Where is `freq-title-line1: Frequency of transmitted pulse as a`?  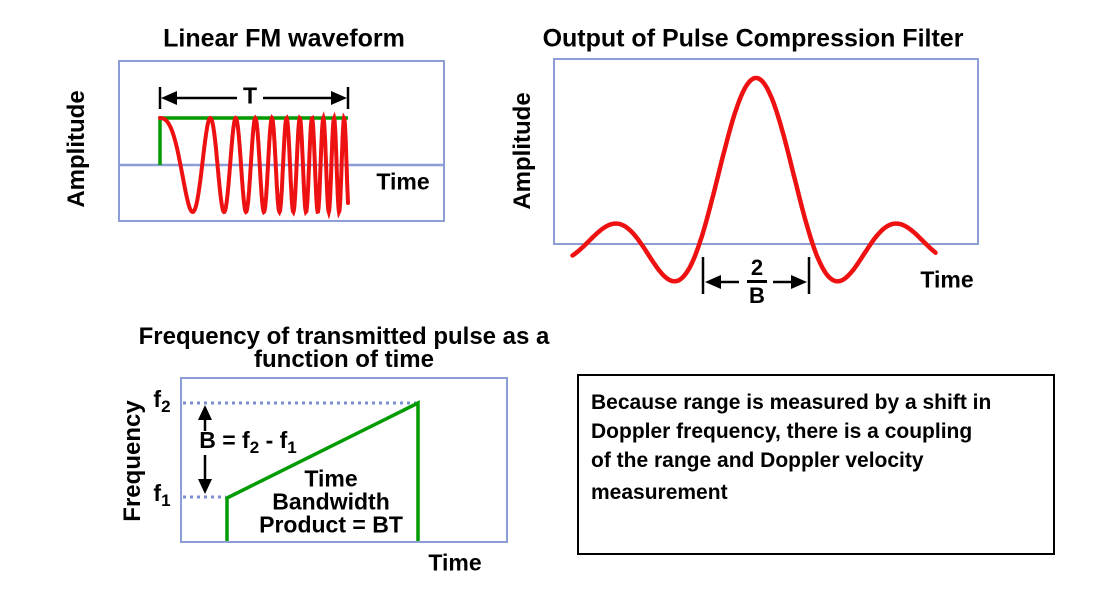
freq-title-line1: Frequency of transmitted pulse as a is located at coordinates (344, 336).